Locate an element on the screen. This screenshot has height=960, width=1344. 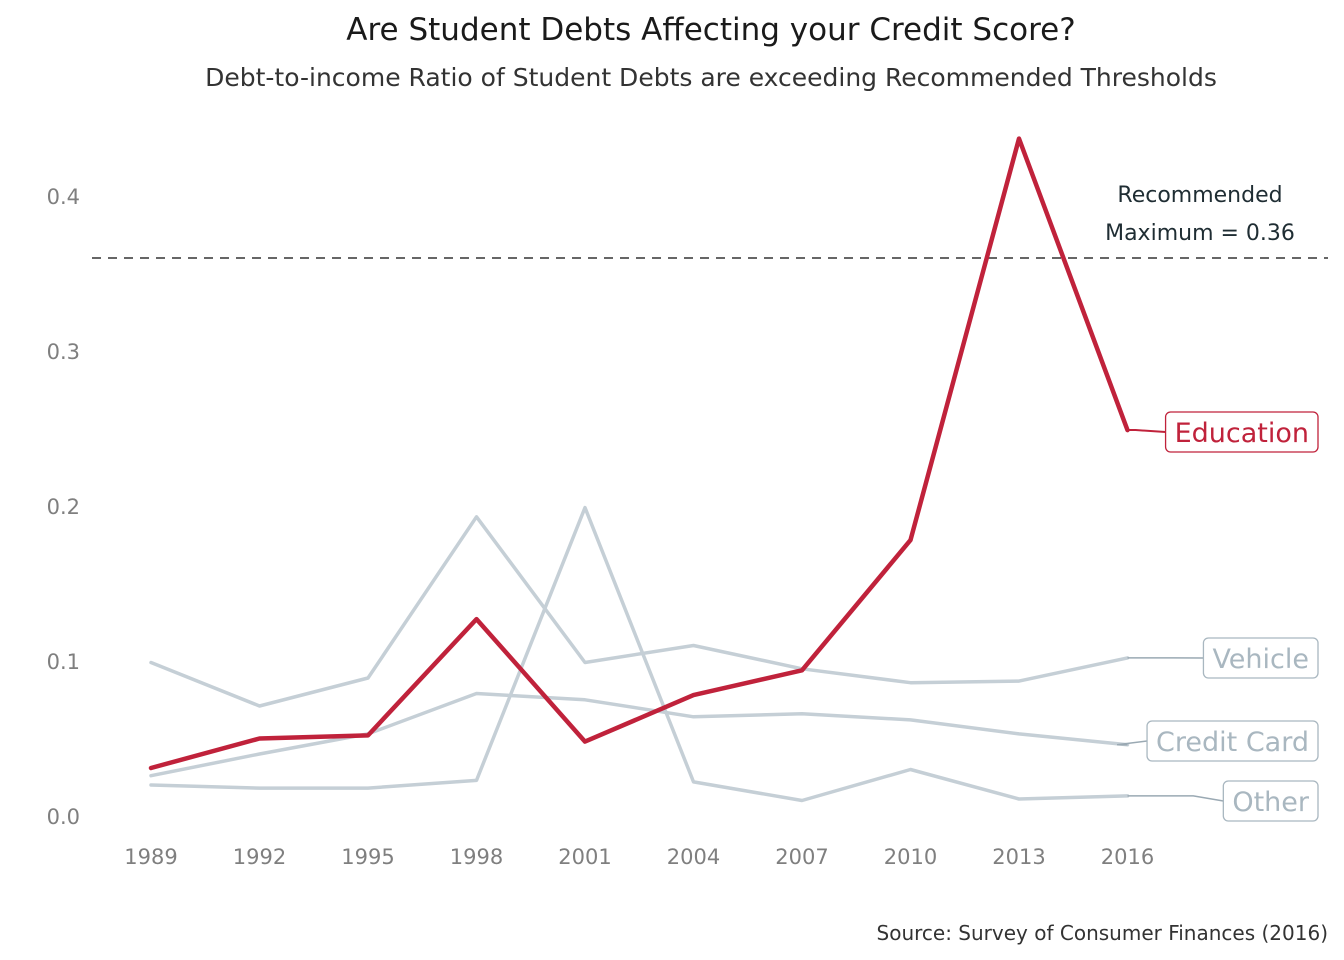
series-label-credit-card: Credit Card is located at coordinates (1217, 741).